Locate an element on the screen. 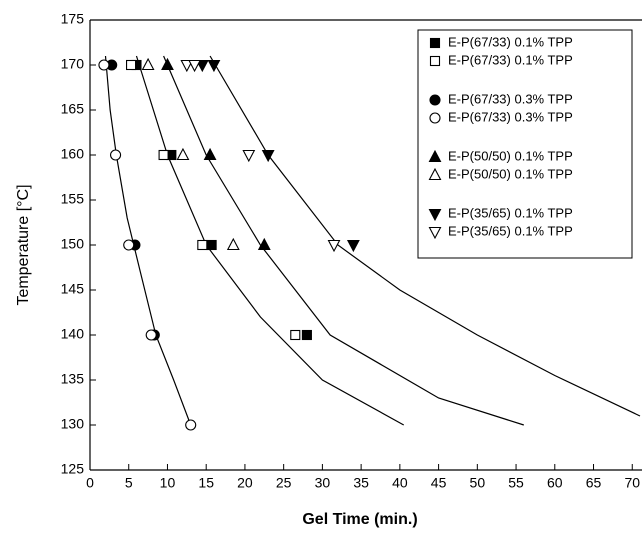 This screenshot has height=534, width=642. y-tick-label: 165 is located at coordinates (73, 109).